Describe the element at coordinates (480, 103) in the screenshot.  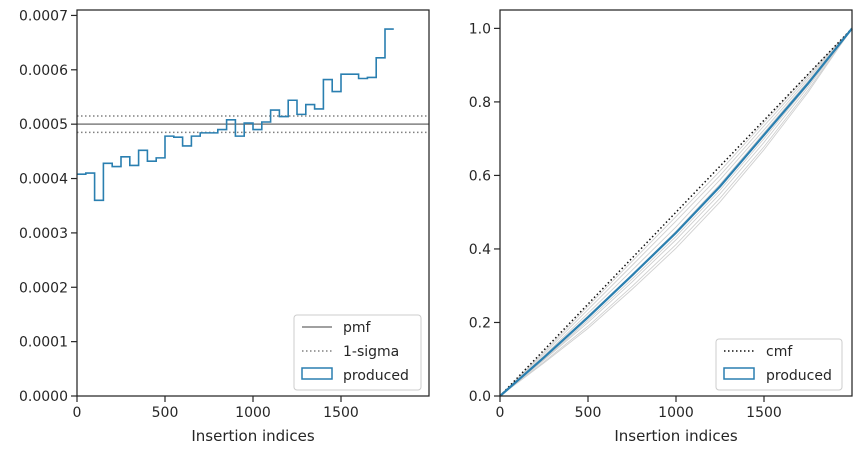
I see `y-tick-label: 0.8` at that location.